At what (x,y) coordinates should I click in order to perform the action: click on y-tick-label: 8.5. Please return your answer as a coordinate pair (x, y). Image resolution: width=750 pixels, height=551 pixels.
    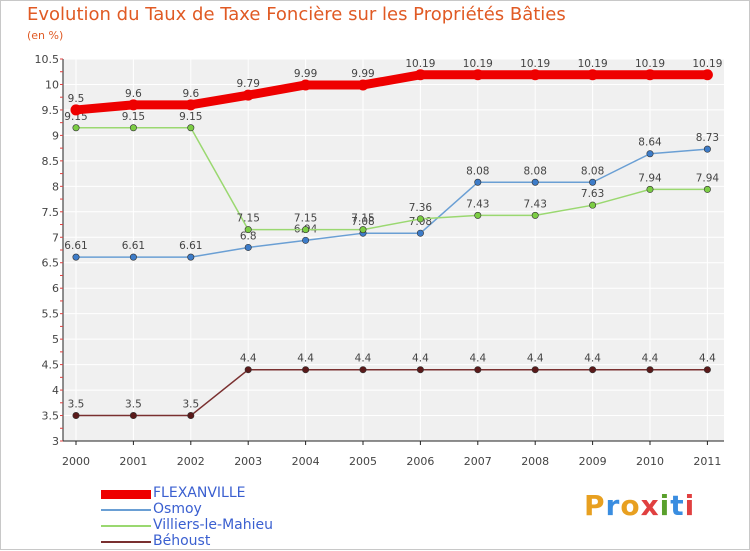
    Looking at the image, I should click on (51, 161).